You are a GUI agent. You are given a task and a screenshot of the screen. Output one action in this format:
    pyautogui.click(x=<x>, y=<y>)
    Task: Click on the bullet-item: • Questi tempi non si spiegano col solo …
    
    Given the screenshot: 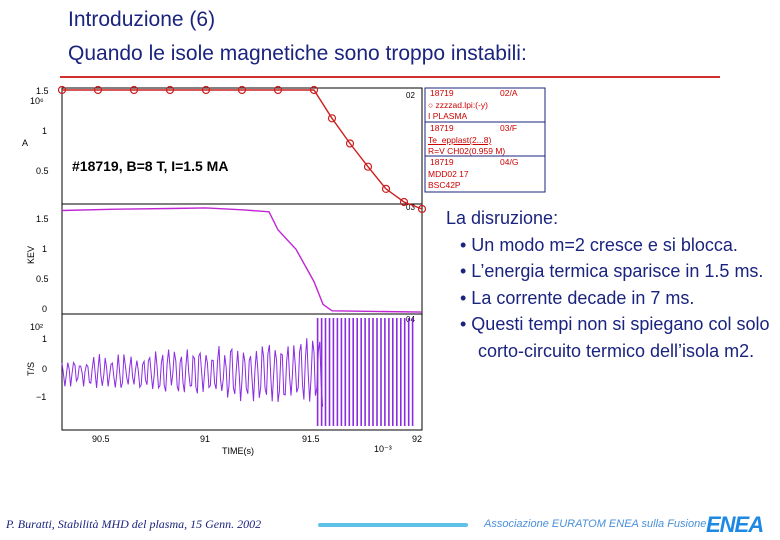 What is the action you would take?
    pyautogui.click(x=615, y=337)
    